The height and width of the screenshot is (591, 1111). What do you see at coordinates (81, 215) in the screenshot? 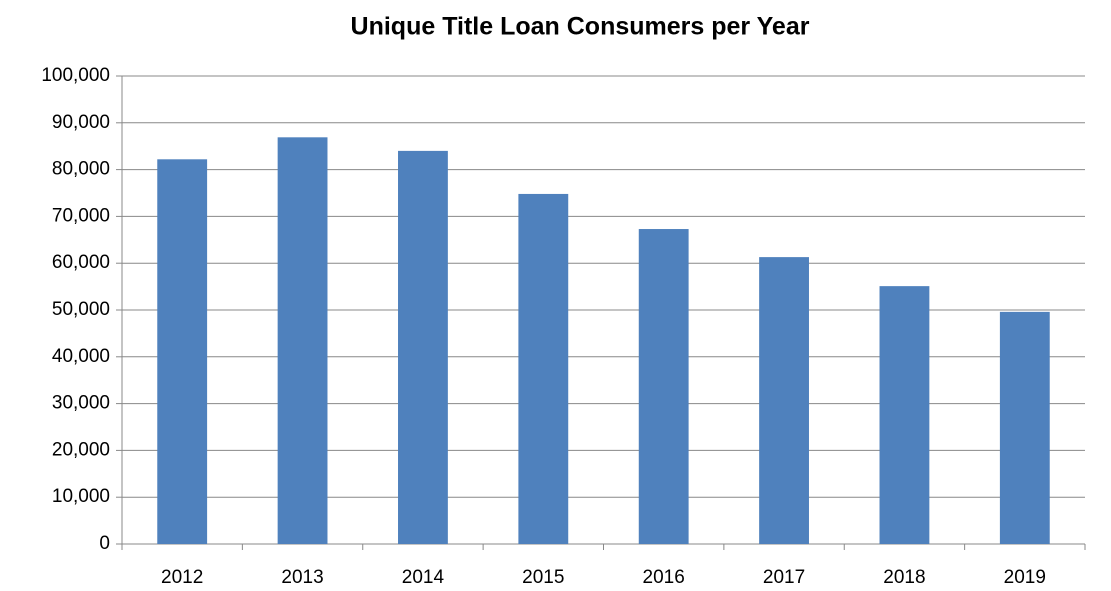
I see `y-tick-label: 70,000` at bounding box center [81, 215].